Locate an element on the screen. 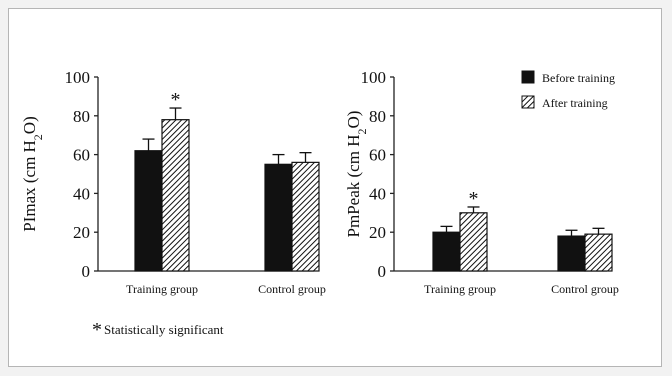 The height and width of the screenshot is (376, 672). footnote-symbol: * is located at coordinates (97, 330).